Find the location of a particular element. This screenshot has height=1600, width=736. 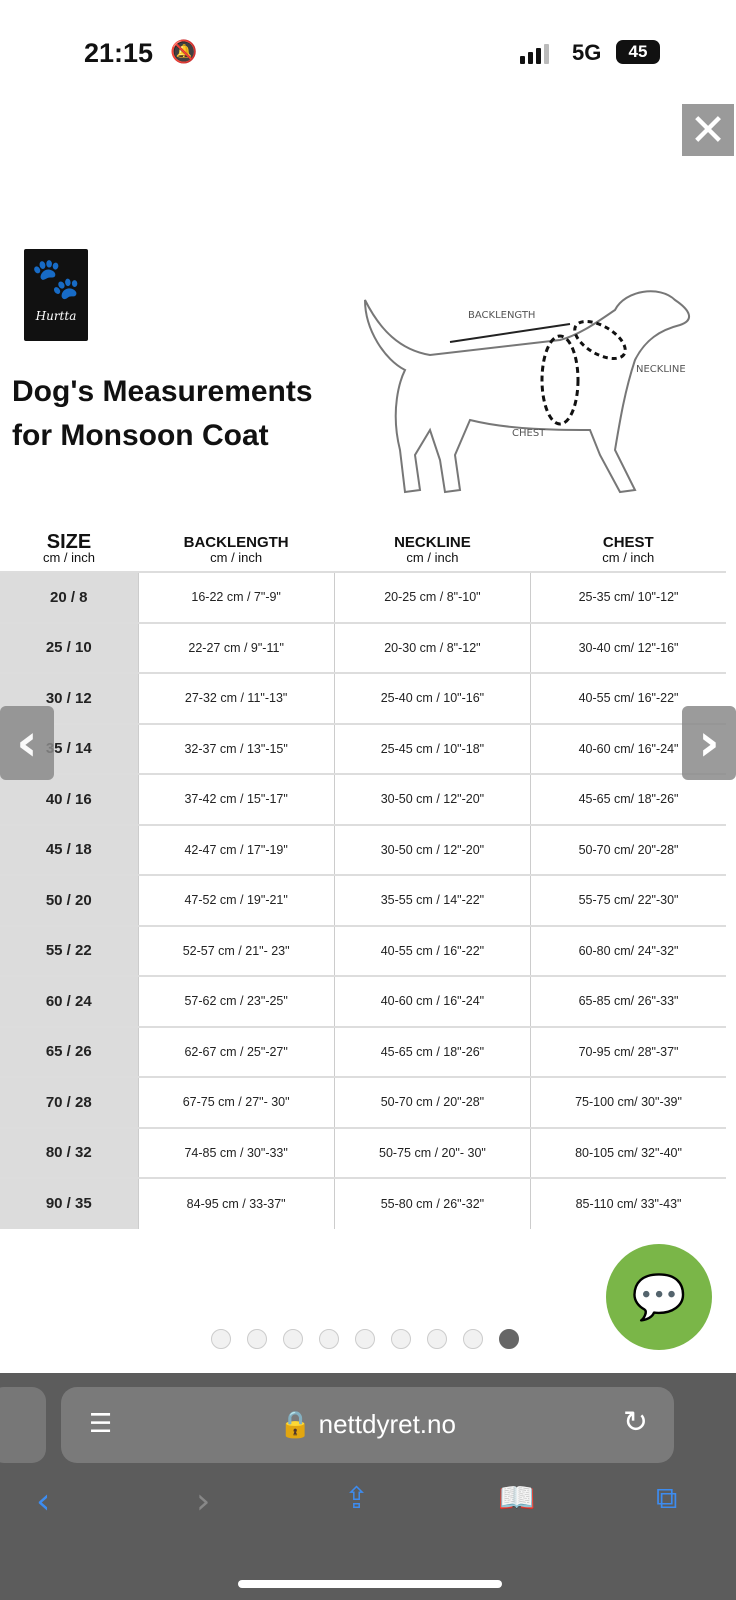

title-line-2: for Monsoon Coat is located at coordinates (140, 435).